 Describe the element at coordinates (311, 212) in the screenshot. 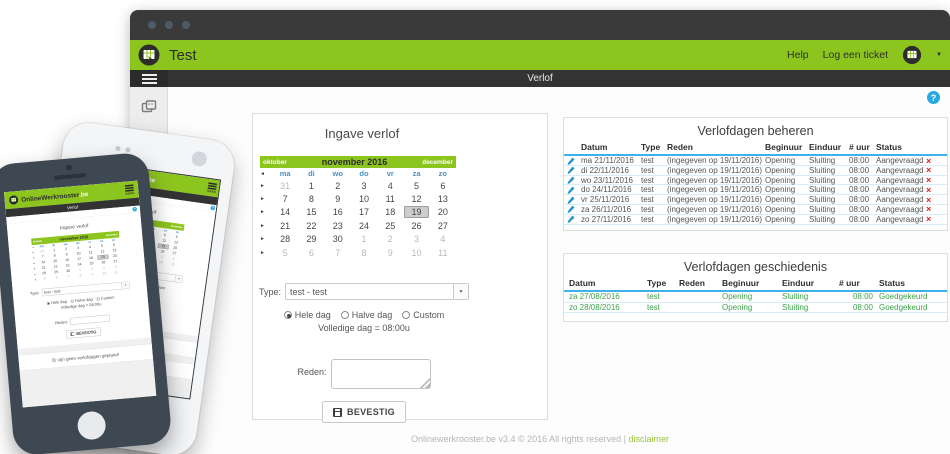

I see `calendar-day: 15` at that location.